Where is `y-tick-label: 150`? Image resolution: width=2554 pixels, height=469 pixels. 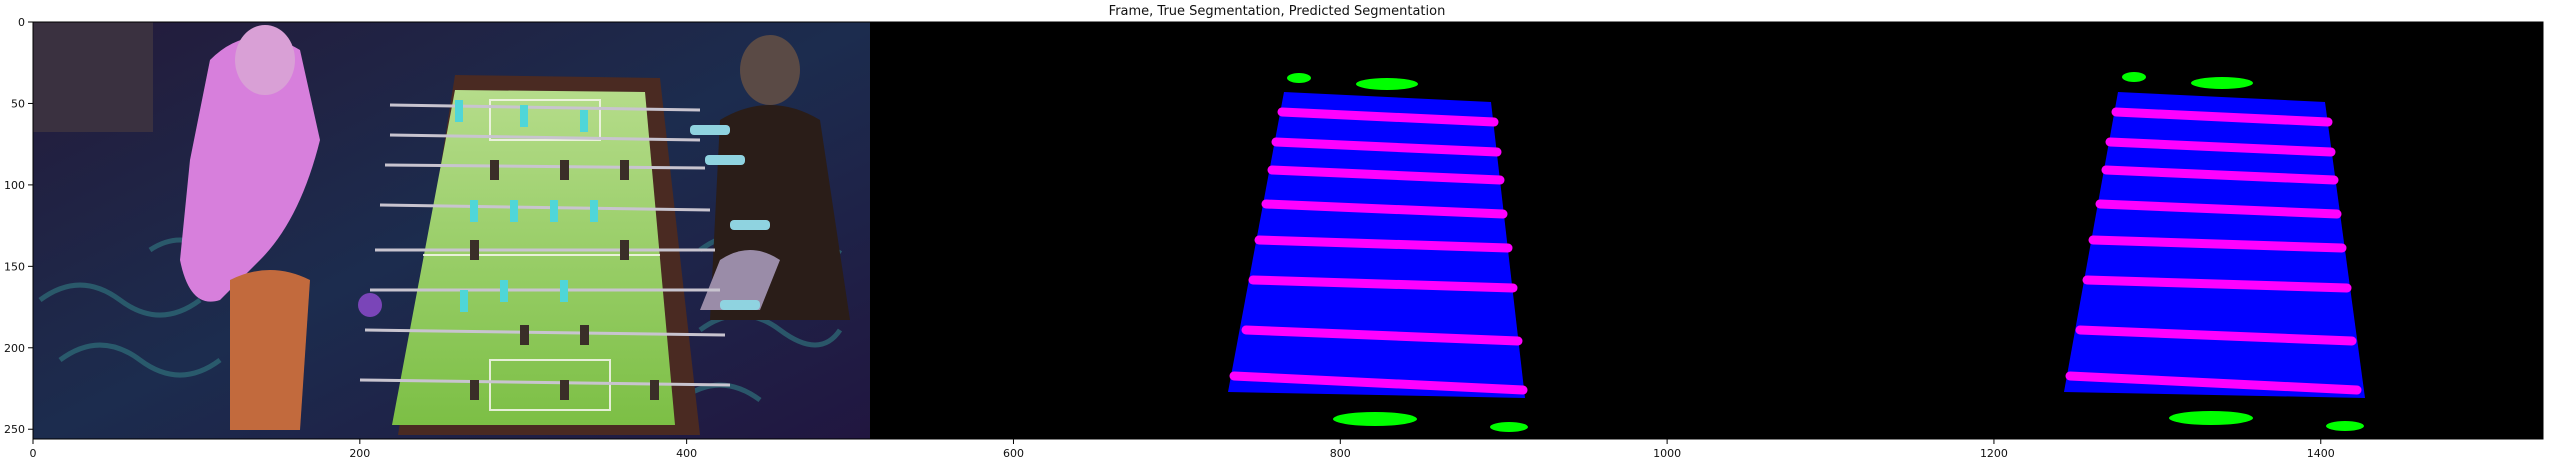 y-tick-label: 150 is located at coordinates (14, 266).